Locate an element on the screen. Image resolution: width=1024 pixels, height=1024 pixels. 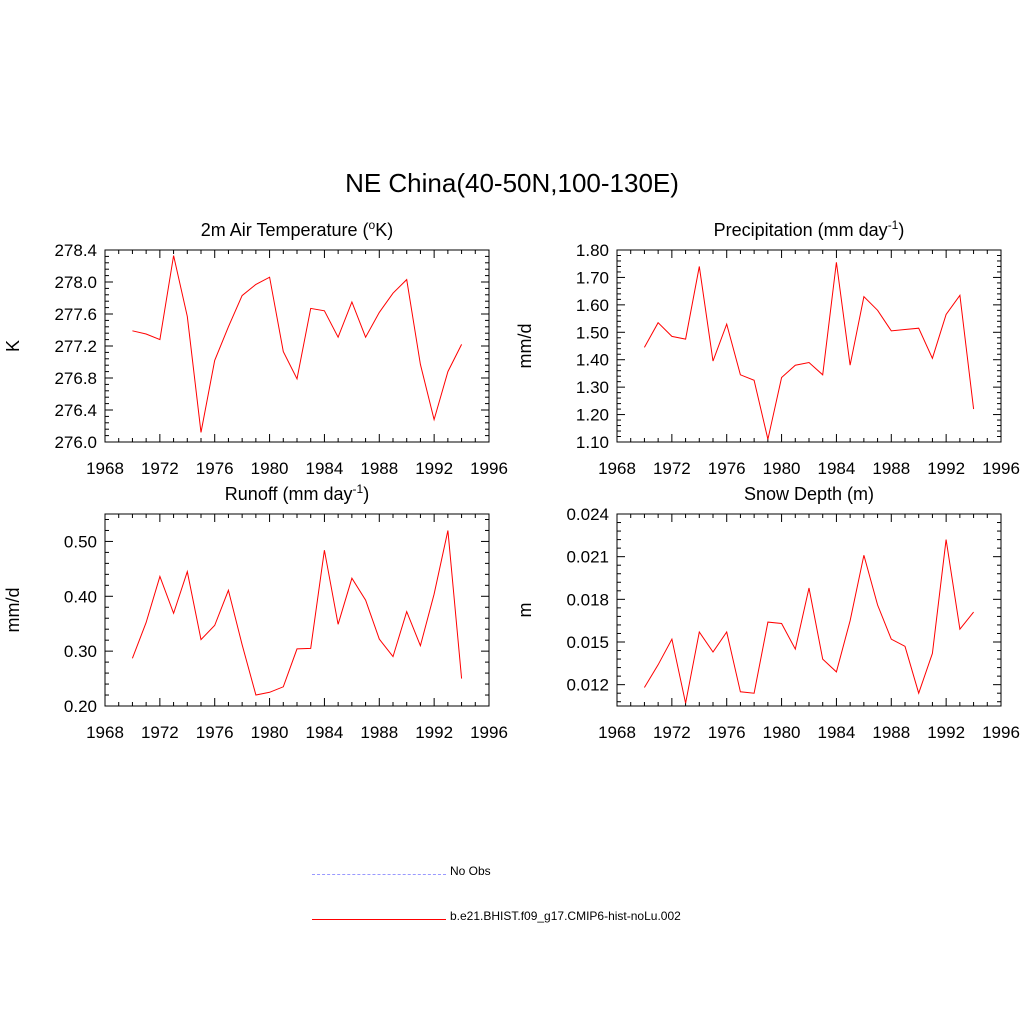
y-tick-label: 278.0 is located at coordinates (75, 282).